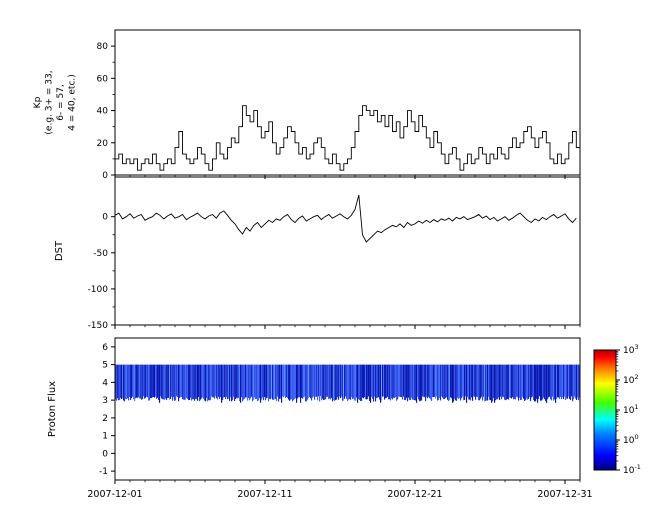 This screenshot has height=523, width=665. I want to click on y-tick-label: 3, so click(105, 401).